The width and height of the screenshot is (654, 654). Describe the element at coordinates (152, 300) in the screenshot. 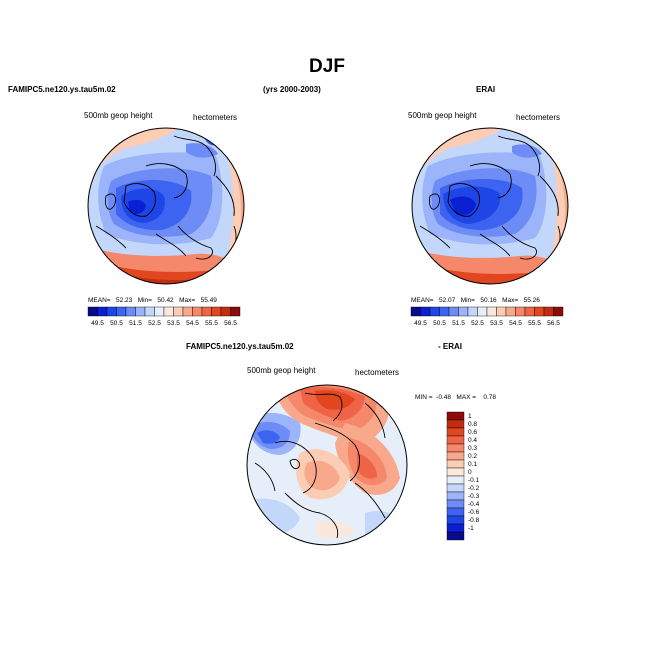

I see `panel1-stats: MEAN= 52.23 Min= 50.42 Max= 55.49` at that location.